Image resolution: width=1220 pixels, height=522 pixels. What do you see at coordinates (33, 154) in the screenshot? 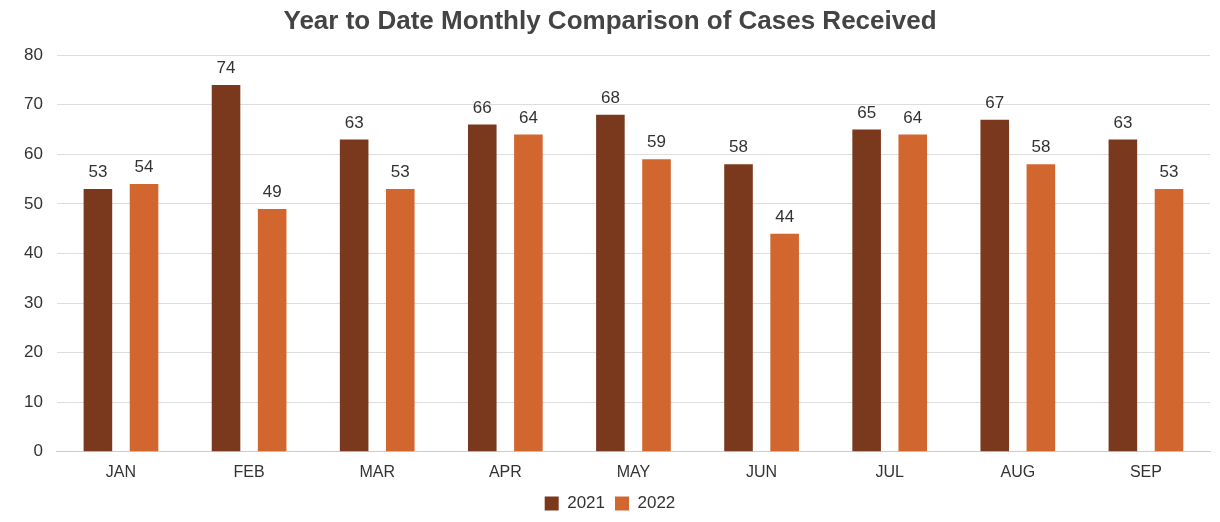
I see `y-tick-label: 60` at bounding box center [33, 154].